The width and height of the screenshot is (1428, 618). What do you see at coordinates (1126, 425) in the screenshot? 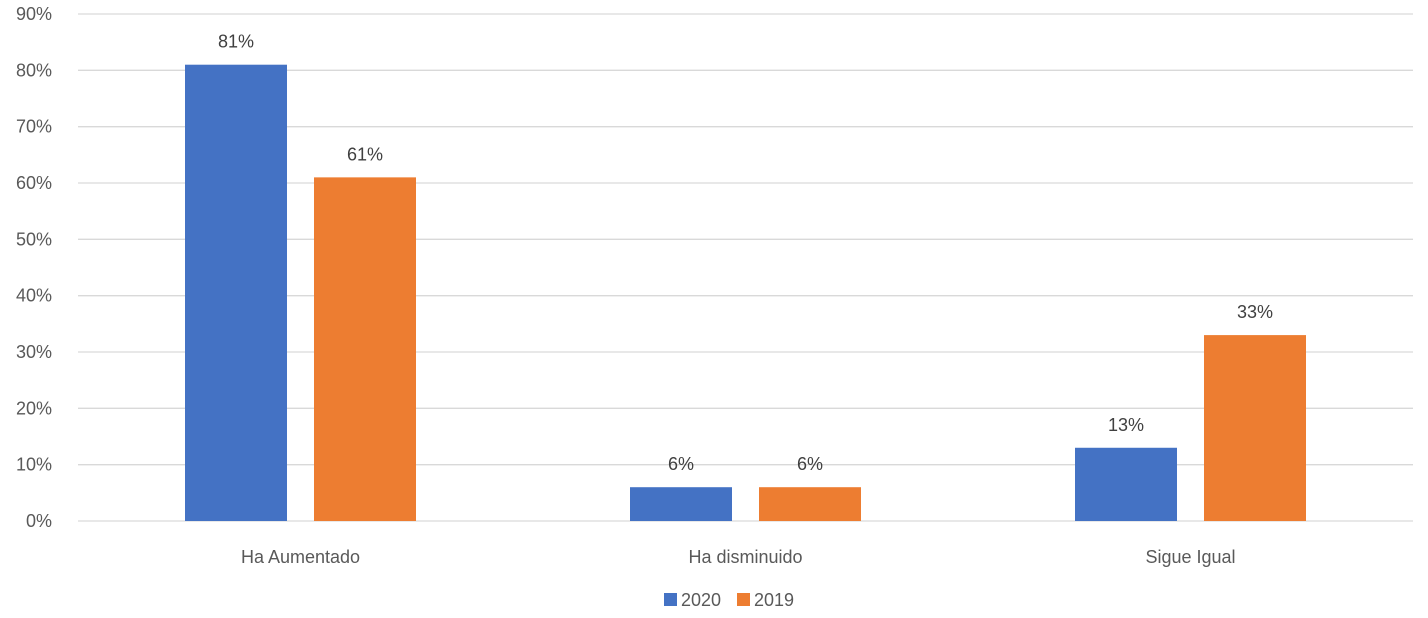
I see `data-label: 13%` at bounding box center [1126, 425].